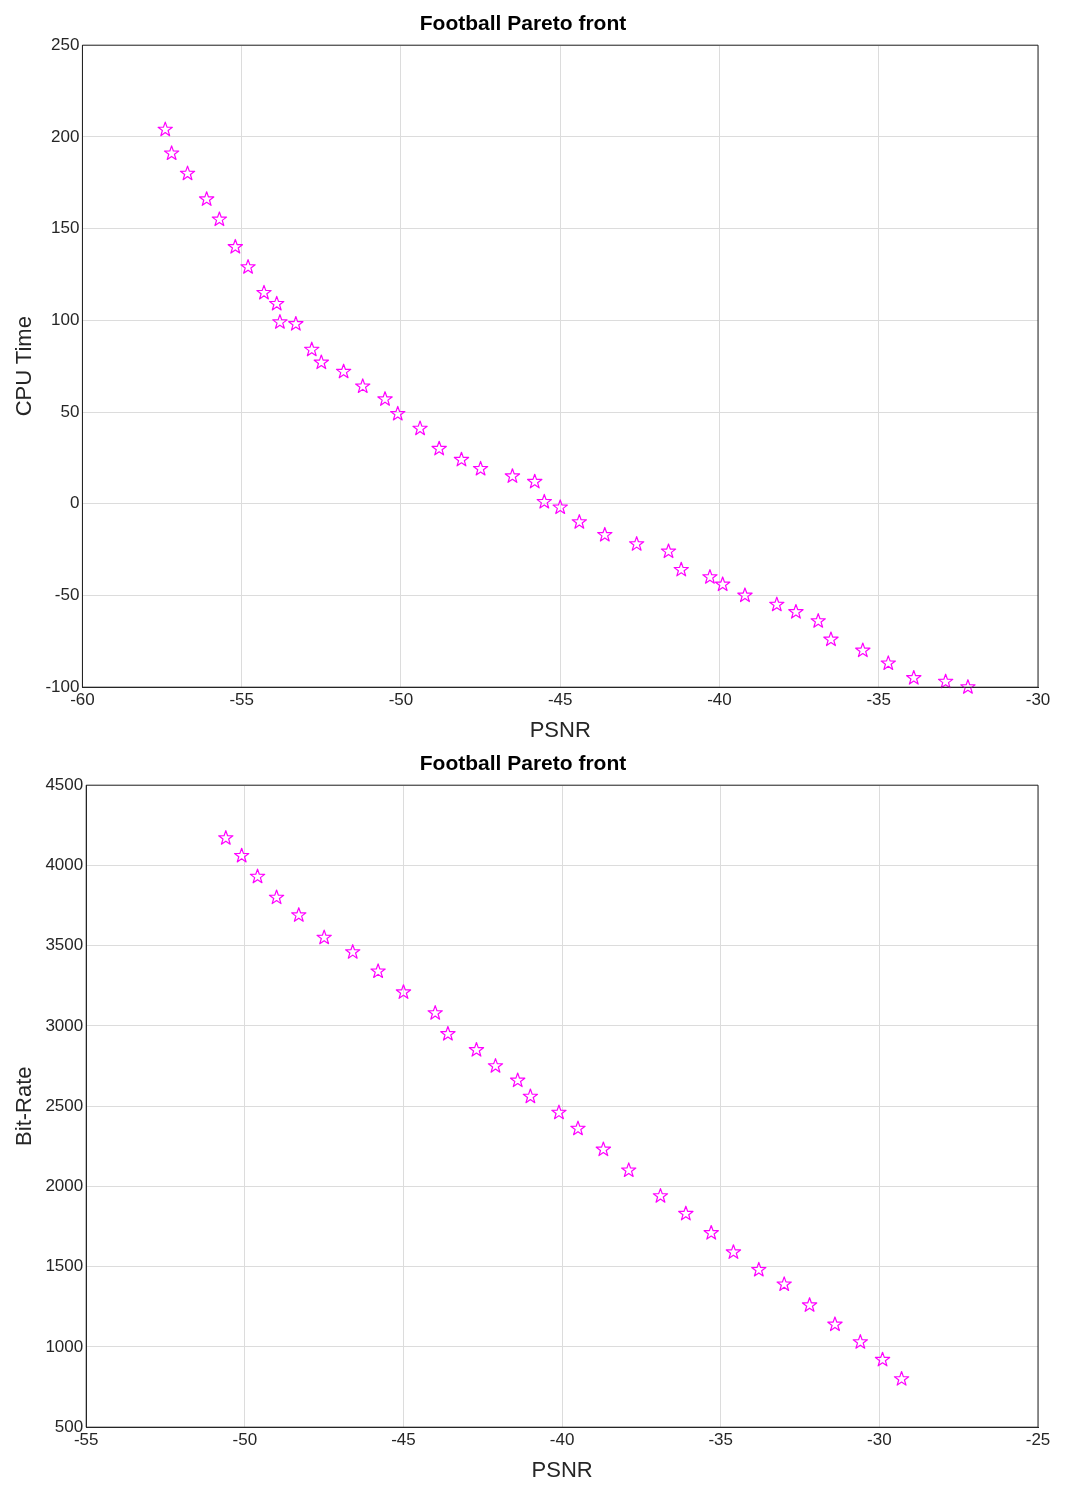 The width and height of the screenshot is (1076, 1508). What do you see at coordinates (64, 1105) in the screenshot?
I see `y-tick-label: 2500` at bounding box center [64, 1105].